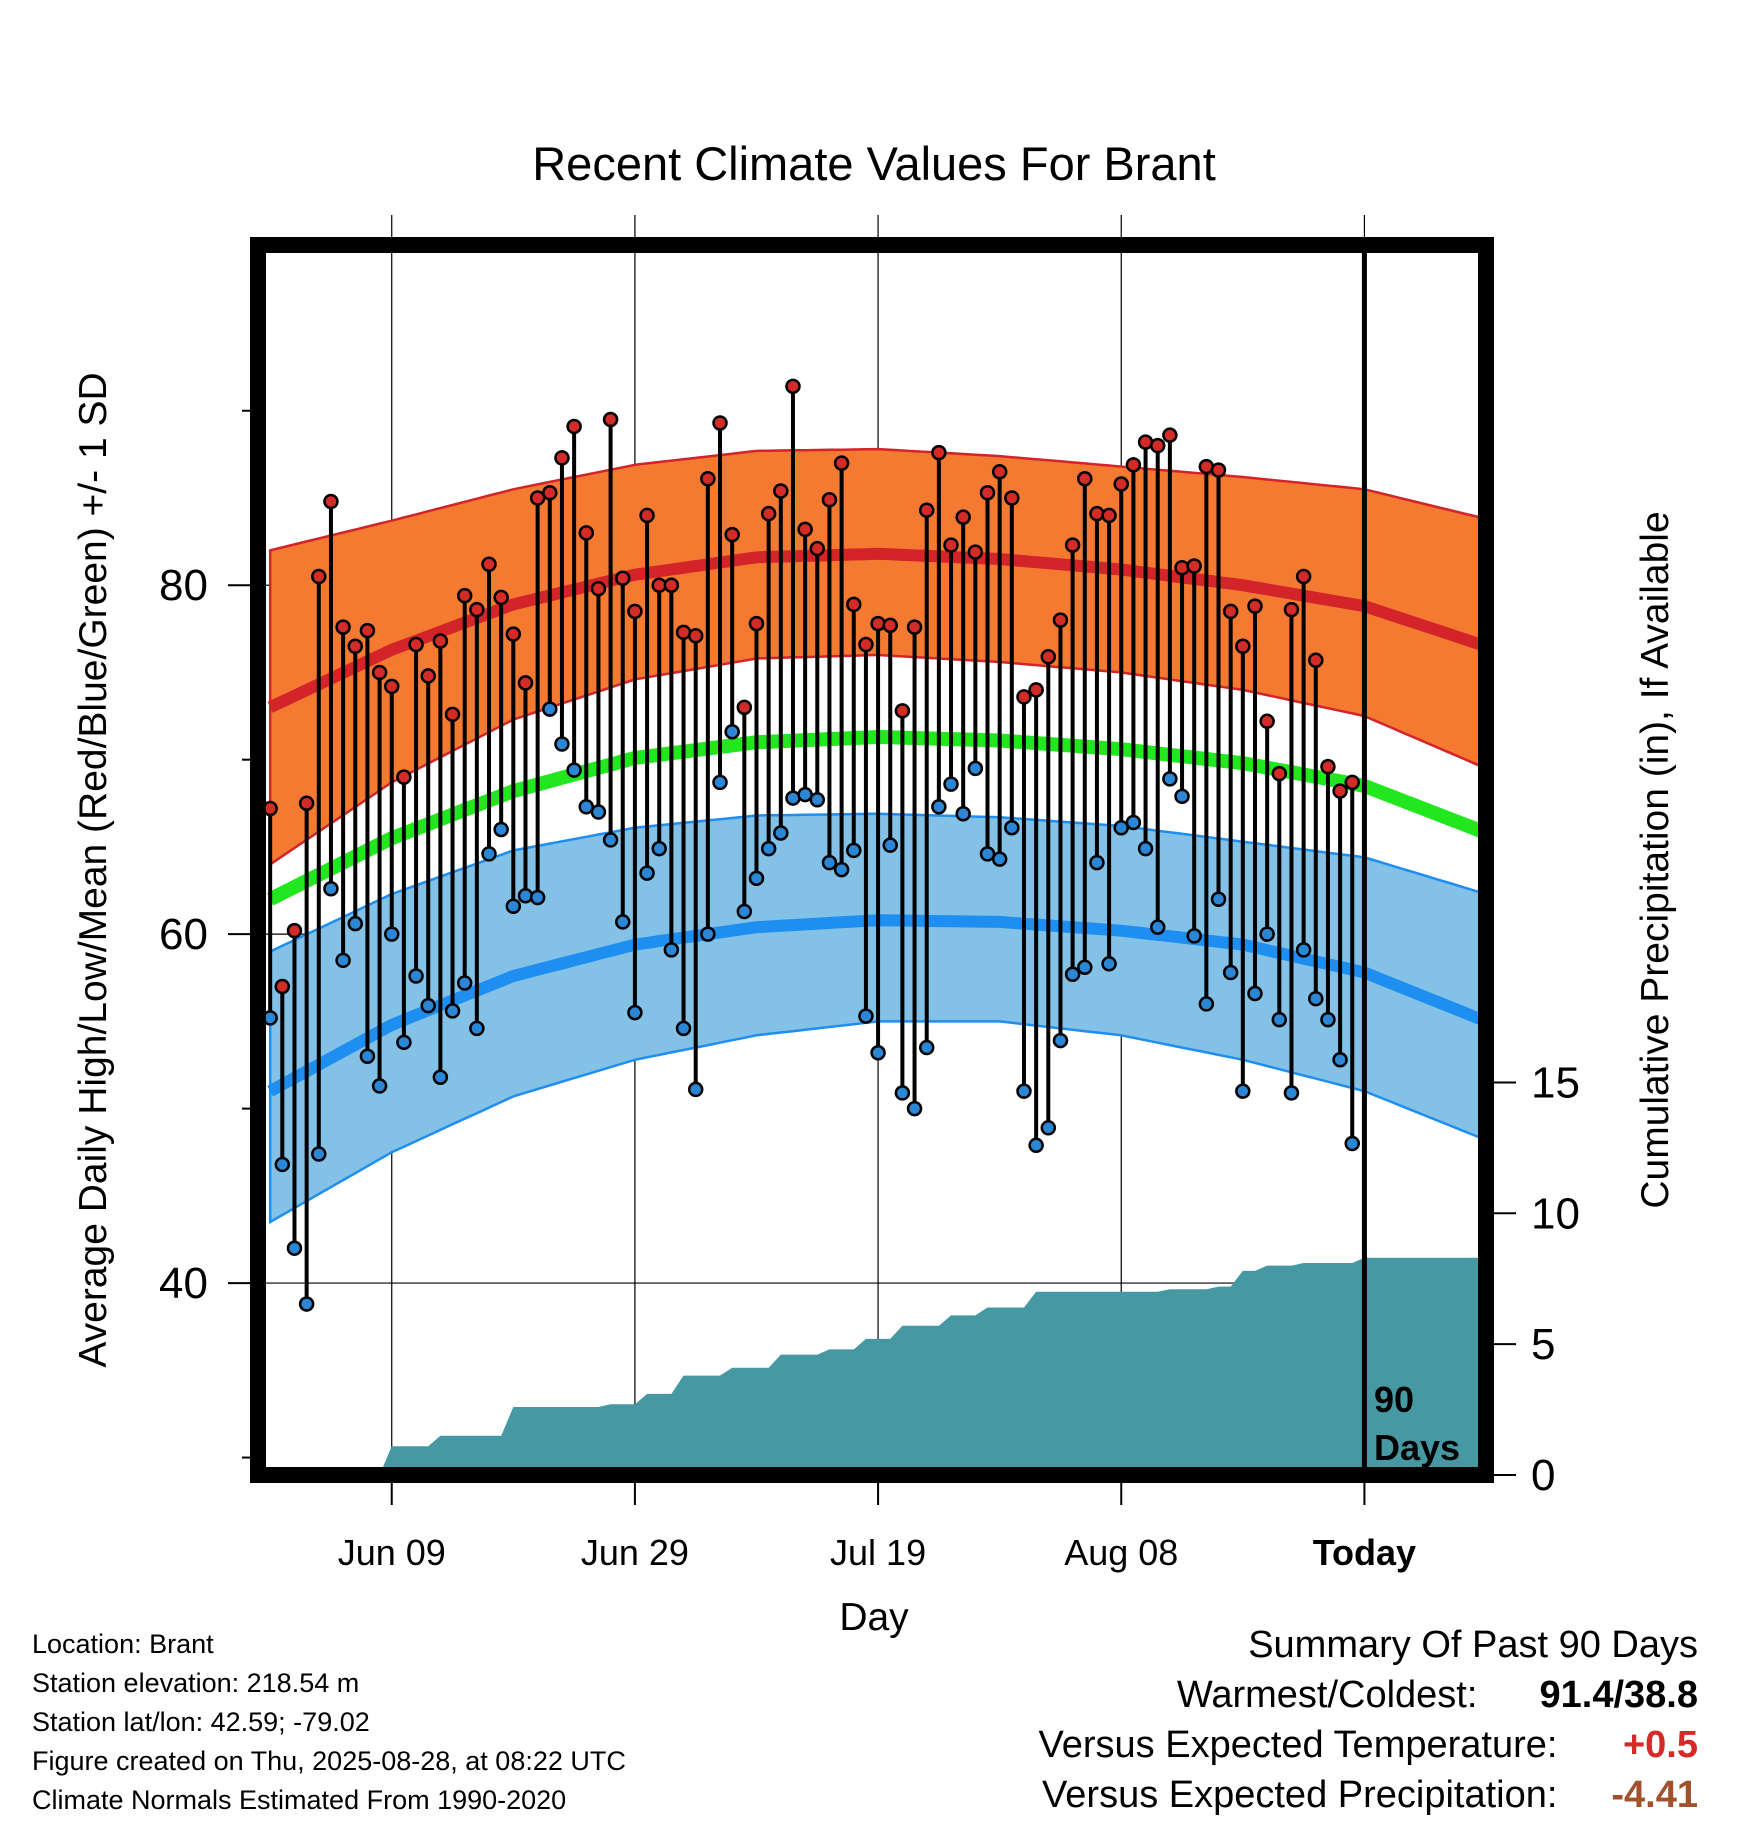  What do you see at coordinates (1298, 1745) in the screenshot?
I see `temp-label: Versus Expected Temperature:` at bounding box center [1298, 1745].